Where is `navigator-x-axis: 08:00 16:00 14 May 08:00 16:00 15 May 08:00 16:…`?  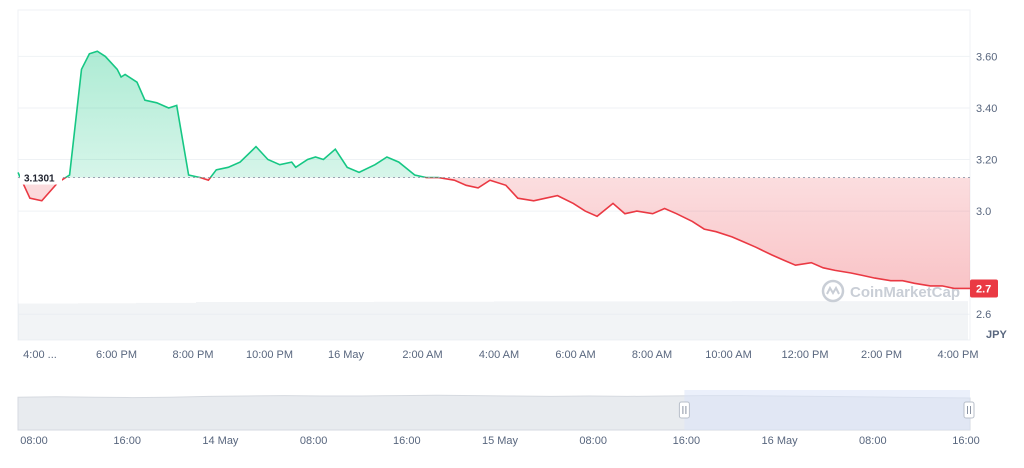 navigator-x-axis: 08:00 16:00 14 May 08:00 16:00 15 May 08:00 16:… is located at coordinates (500, 441).